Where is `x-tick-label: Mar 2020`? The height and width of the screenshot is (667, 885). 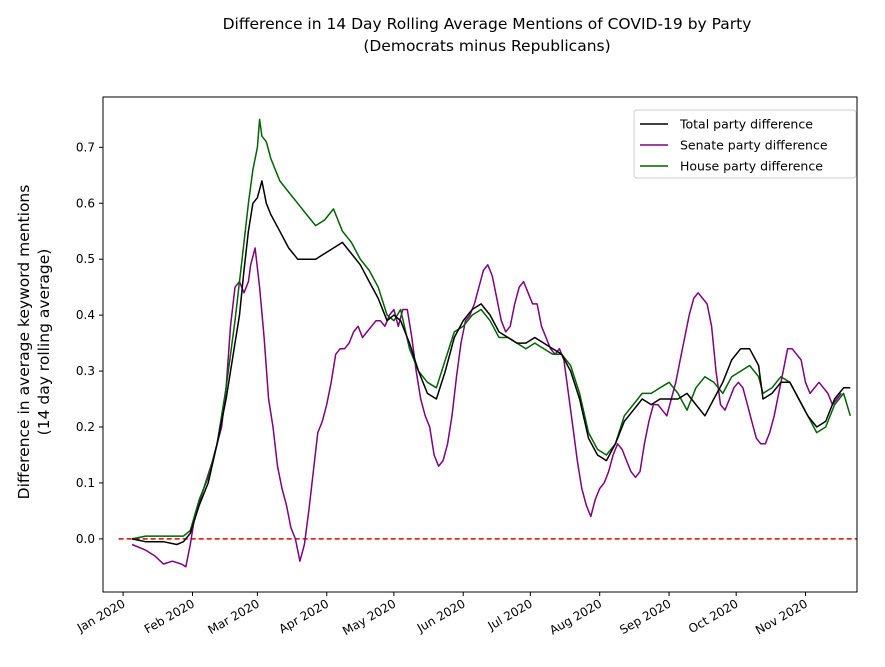
x-tick-label: Mar 2020 is located at coordinates (234, 616).